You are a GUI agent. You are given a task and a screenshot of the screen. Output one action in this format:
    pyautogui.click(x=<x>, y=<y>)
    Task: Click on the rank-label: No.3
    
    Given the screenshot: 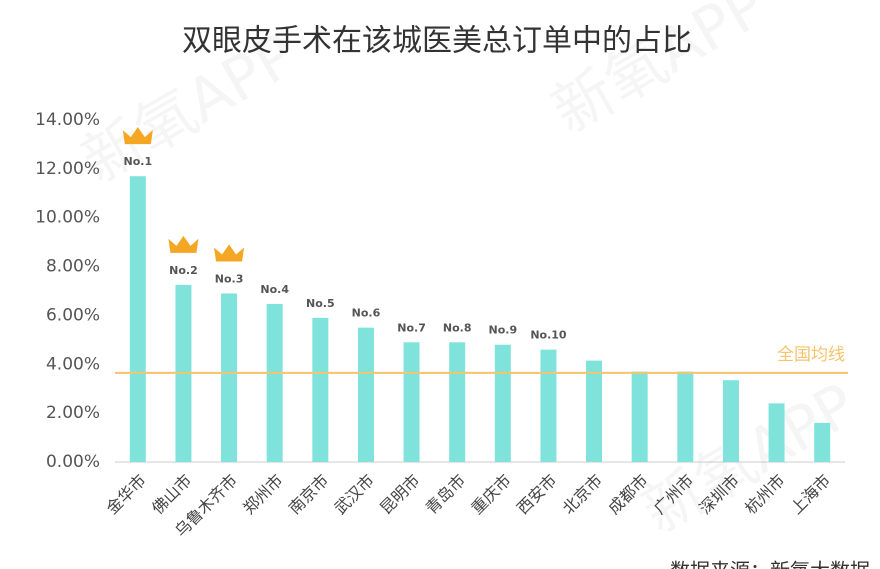 What is the action you would take?
    pyautogui.click(x=229, y=278)
    